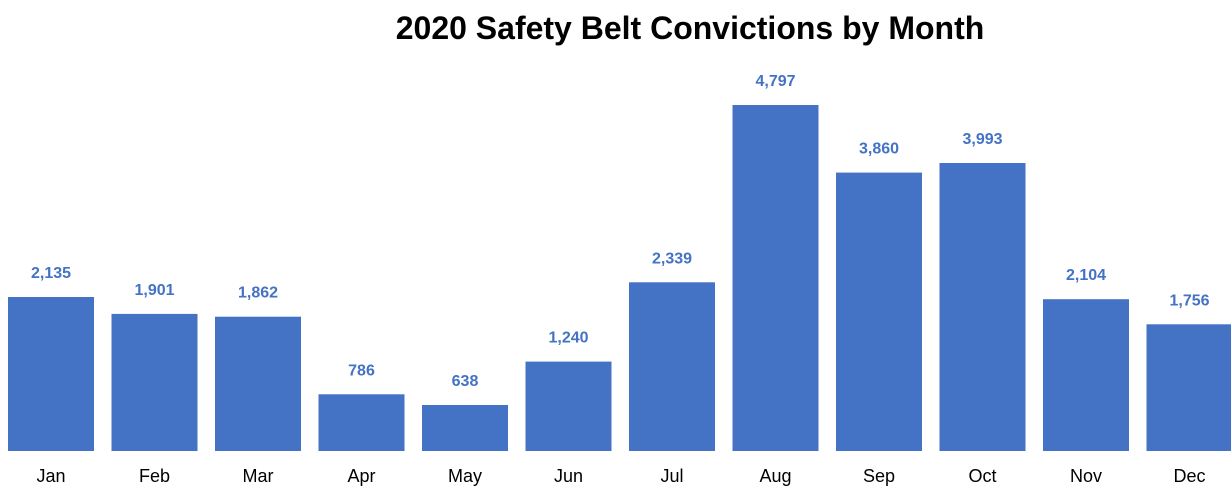 The image size is (1231, 493). What do you see at coordinates (879, 149) in the screenshot?
I see `data-label-sep: 3,860` at bounding box center [879, 149].